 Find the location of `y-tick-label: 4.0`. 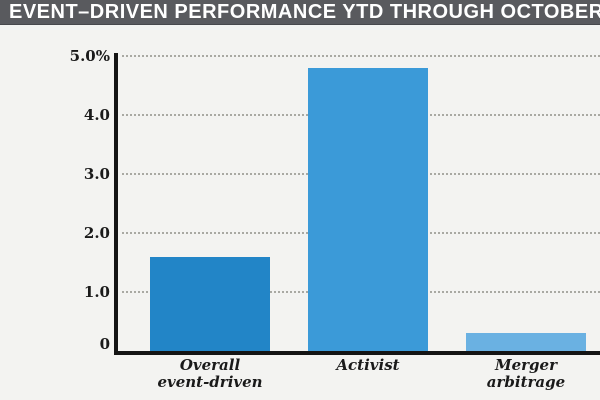

y-tick-label: 4.0 is located at coordinates (96, 115).